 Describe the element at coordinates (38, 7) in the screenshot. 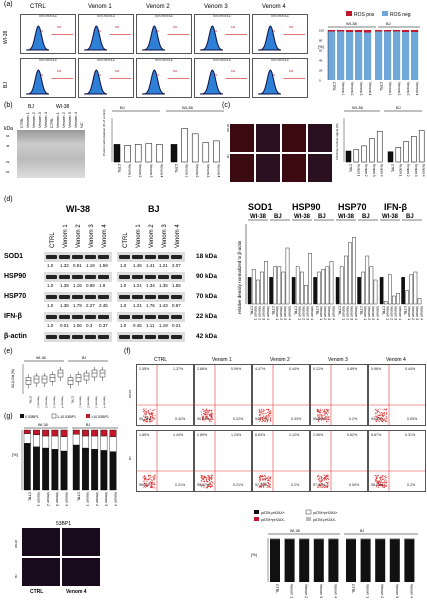

I see `a-cond-0: CTRL` at that location.